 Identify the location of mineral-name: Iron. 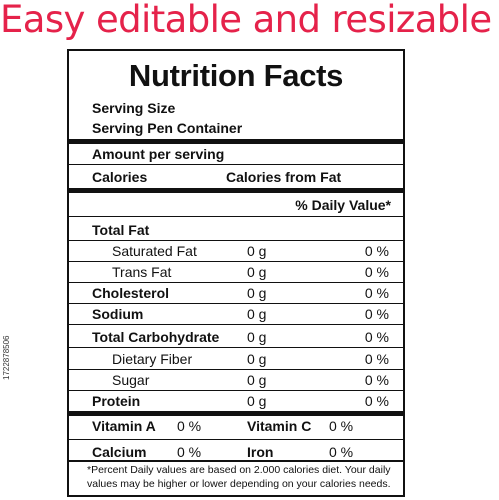
(260, 452).